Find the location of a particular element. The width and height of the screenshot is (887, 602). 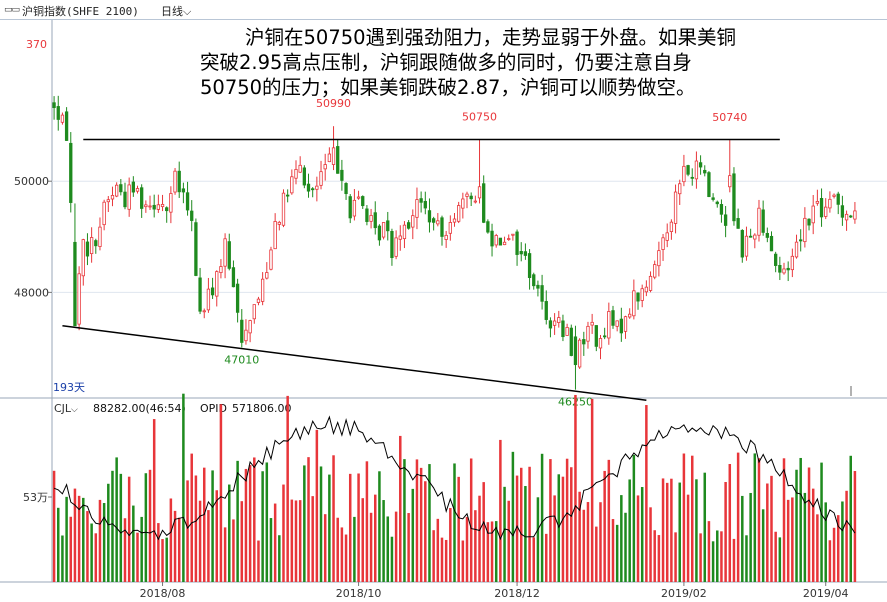

period-selector: 日线⌵ is located at coordinates (176, 11).